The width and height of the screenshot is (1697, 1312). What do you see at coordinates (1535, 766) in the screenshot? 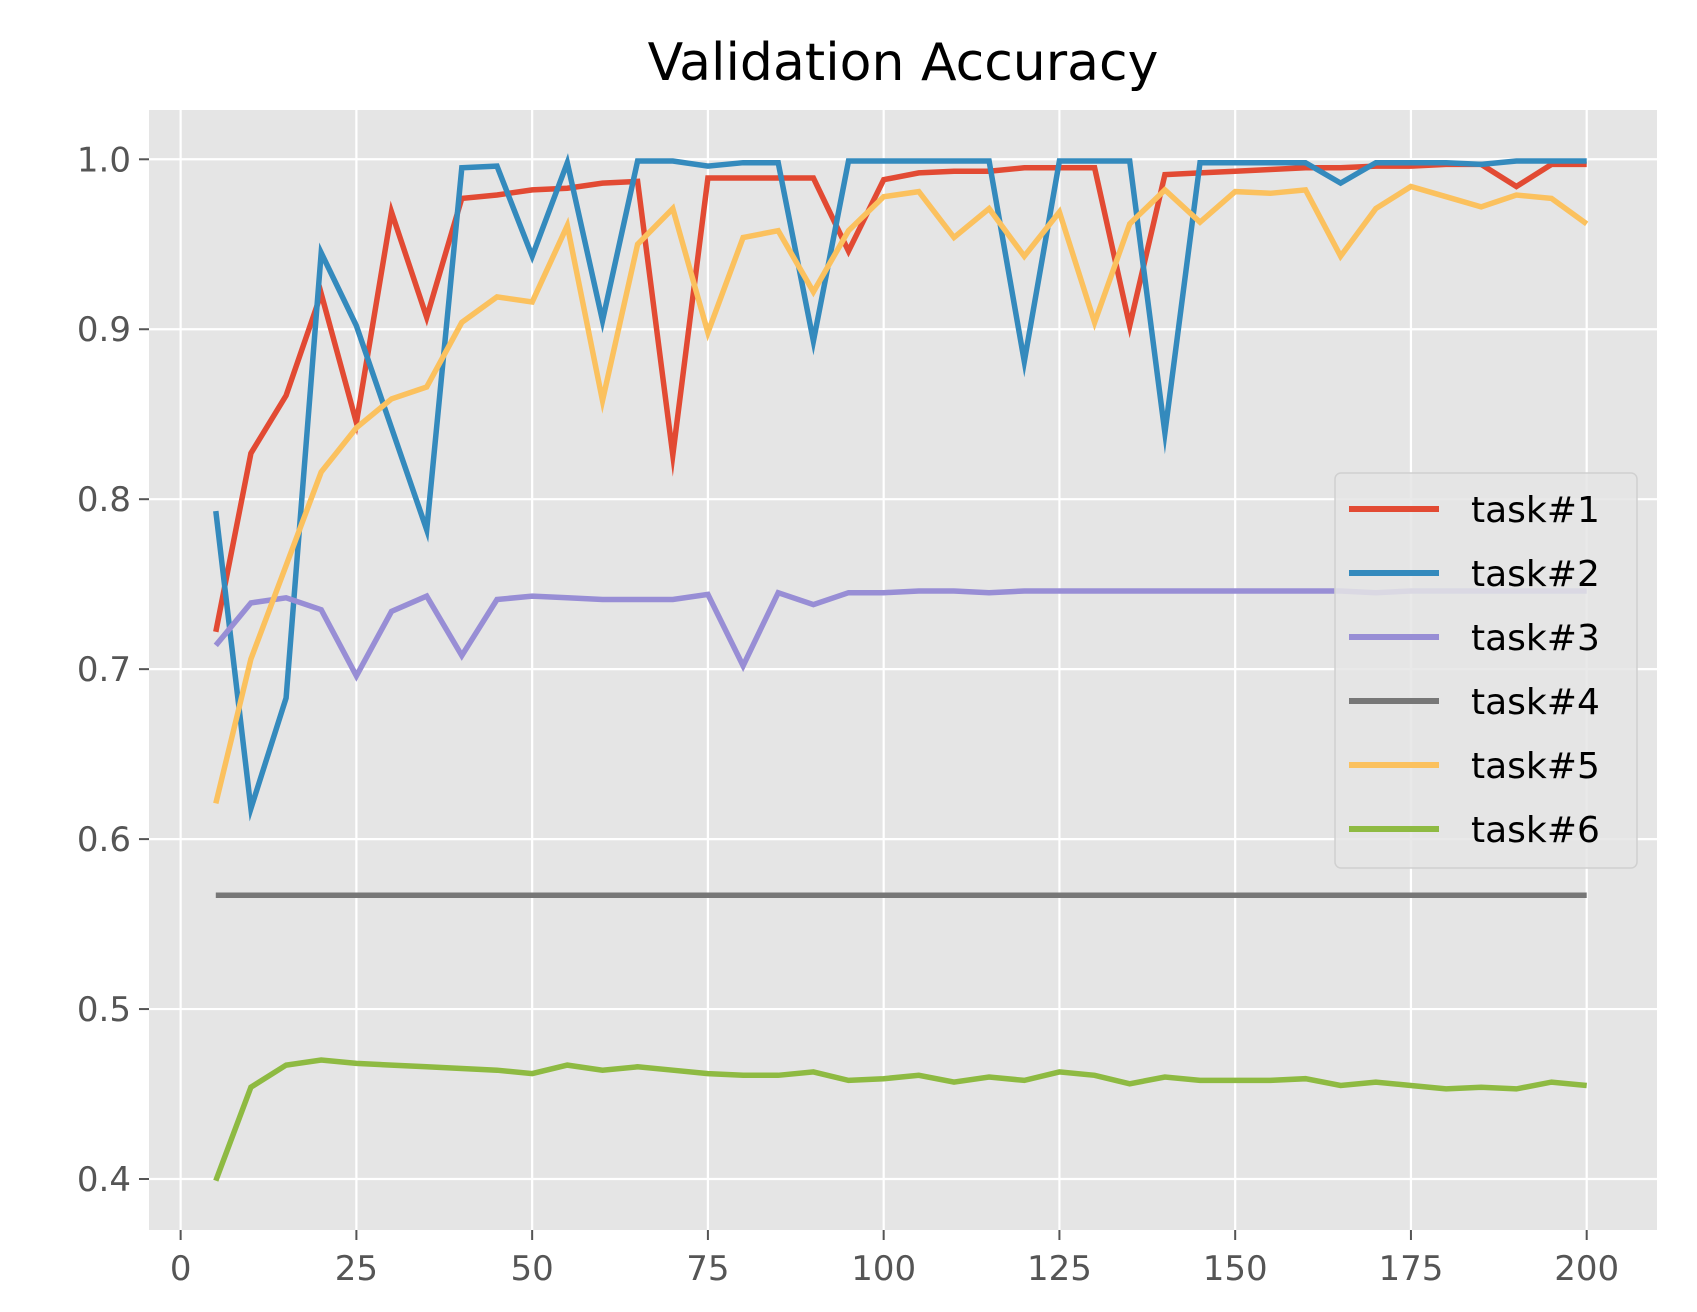
I see `legend-label: task#5` at bounding box center [1535, 766].